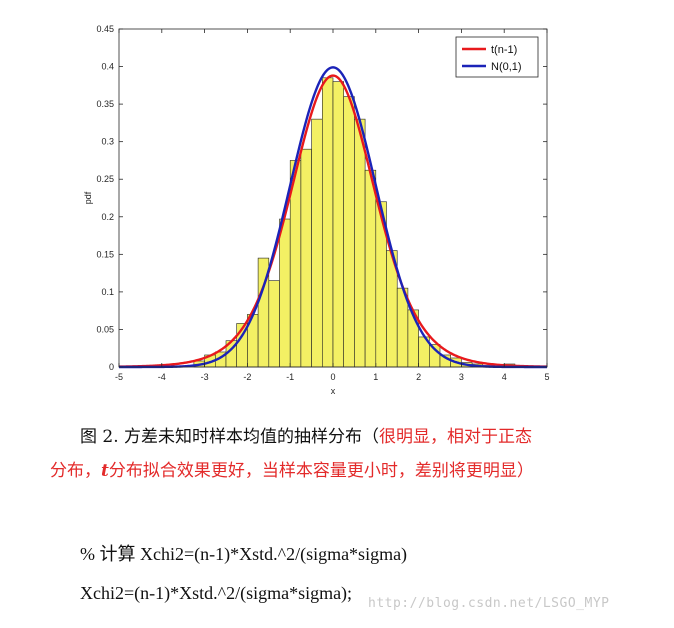  What do you see at coordinates (105, 104) in the screenshot?
I see `y-tick-label-7: 0.35` at bounding box center [105, 104].